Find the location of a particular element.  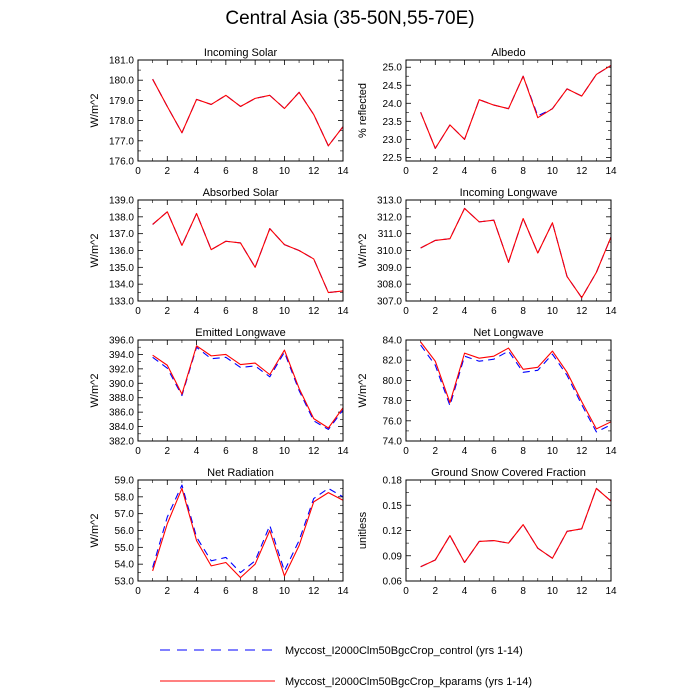

panel-7-series-control-line is located at coordinates (248, 529).